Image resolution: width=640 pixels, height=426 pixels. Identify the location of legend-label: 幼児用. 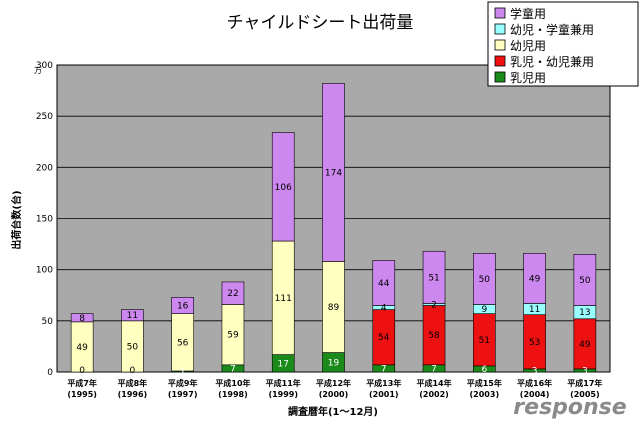
(528, 46).